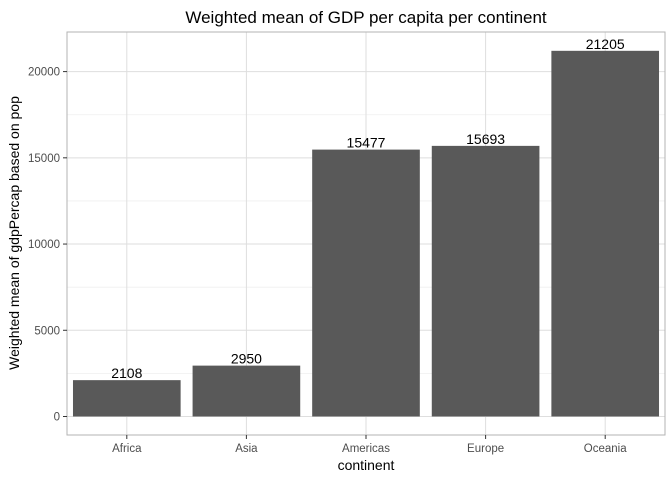  Describe the element at coordinates (605, 233) in the screenshot. I see `bar-oceania` at that location.